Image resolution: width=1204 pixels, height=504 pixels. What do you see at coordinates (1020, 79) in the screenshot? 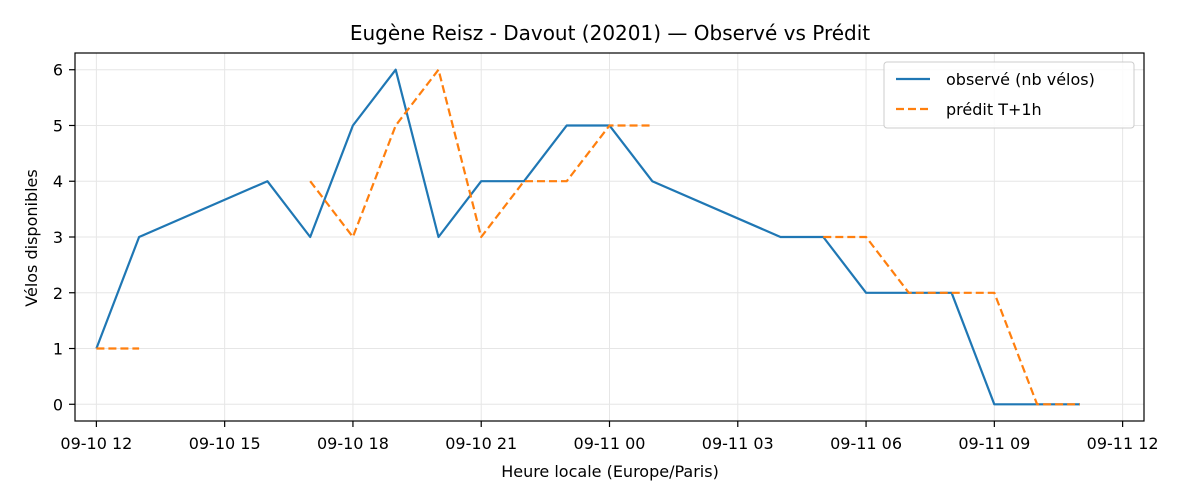
I see `legend-label-observed: observé (nb vélos)` at bounding box center [1020, 79].